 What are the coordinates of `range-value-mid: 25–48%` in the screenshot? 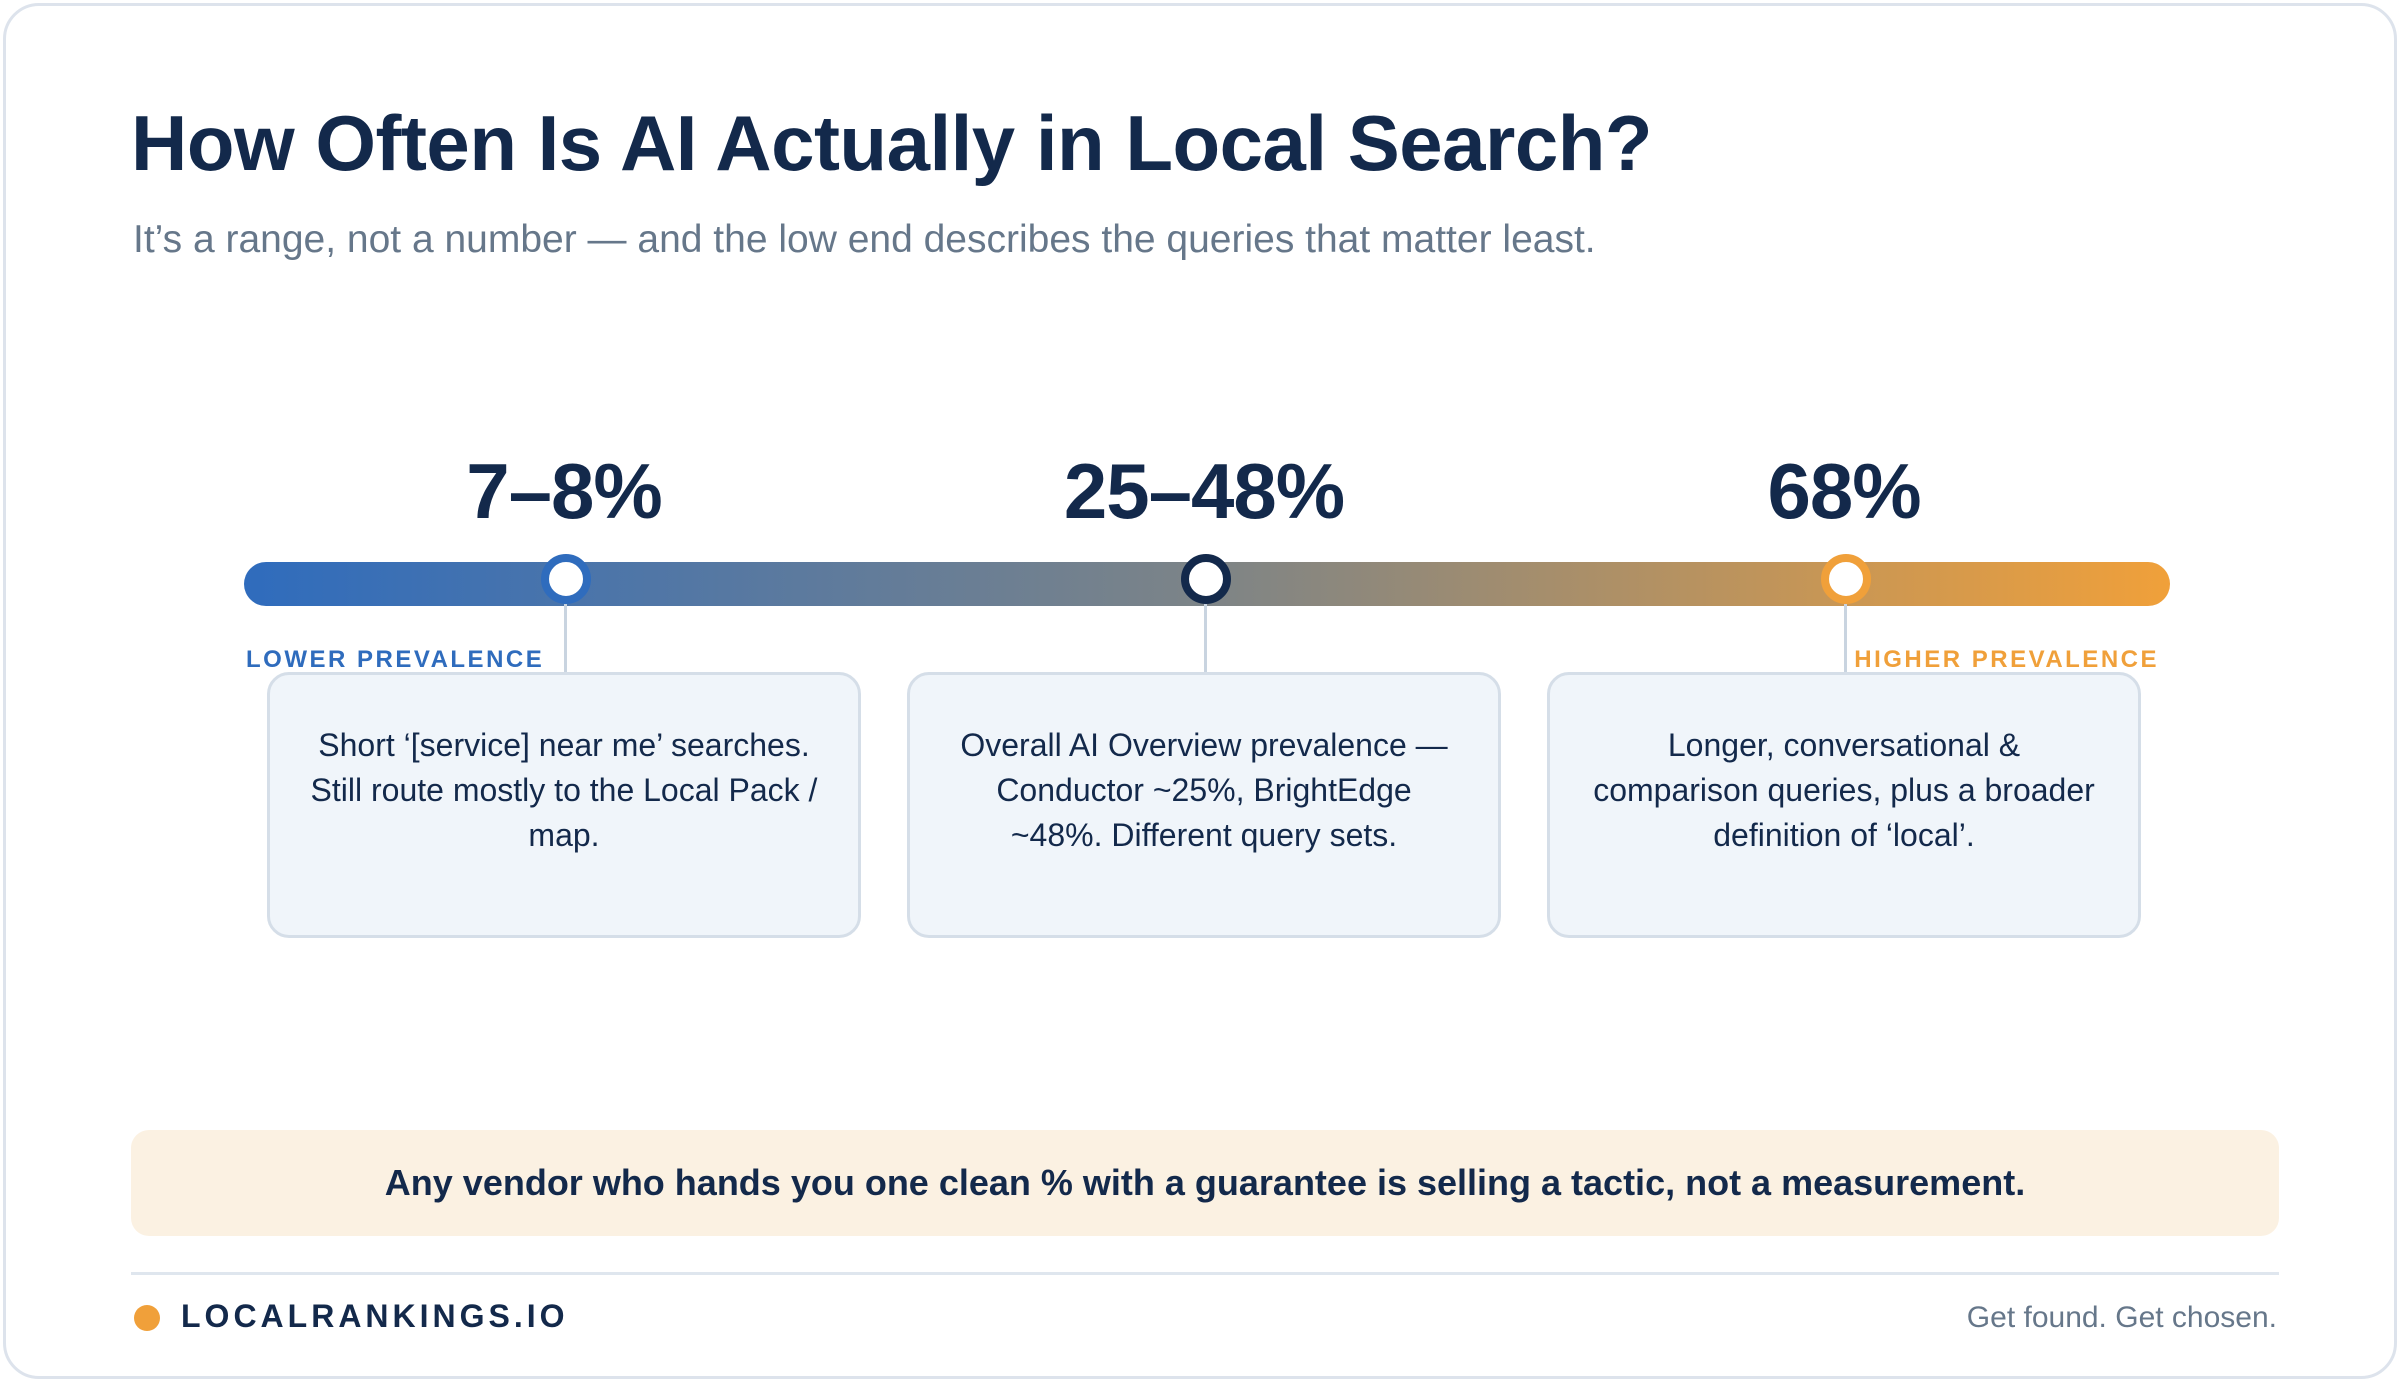 It's located at (1204, 491).